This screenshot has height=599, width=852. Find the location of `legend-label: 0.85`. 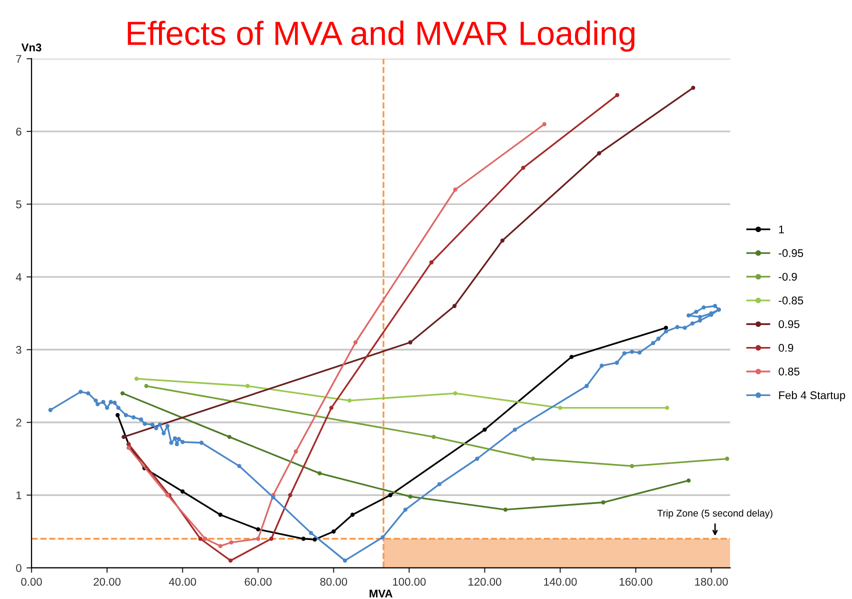

legend-label: 0.85 is located at coordinates (789, 372).